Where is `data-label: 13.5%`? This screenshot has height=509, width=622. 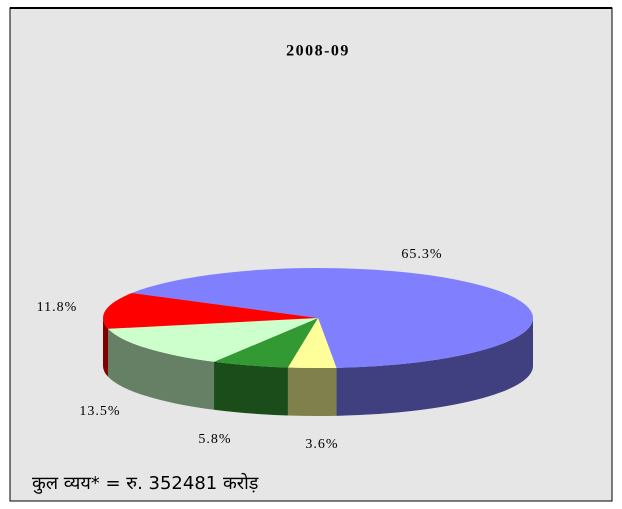 data-label: 13.5% is located at coordinates (99, 411).